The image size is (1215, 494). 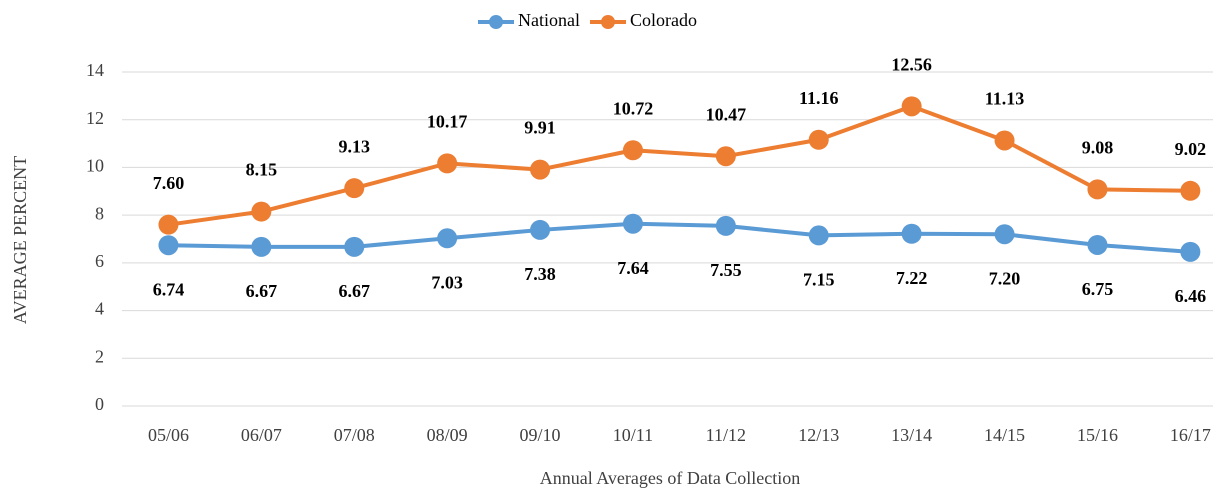 What do you see at coordinates (99, 404) in the screenshot?
I see `y-tick-label: 0` at bounding box center [99, 404].